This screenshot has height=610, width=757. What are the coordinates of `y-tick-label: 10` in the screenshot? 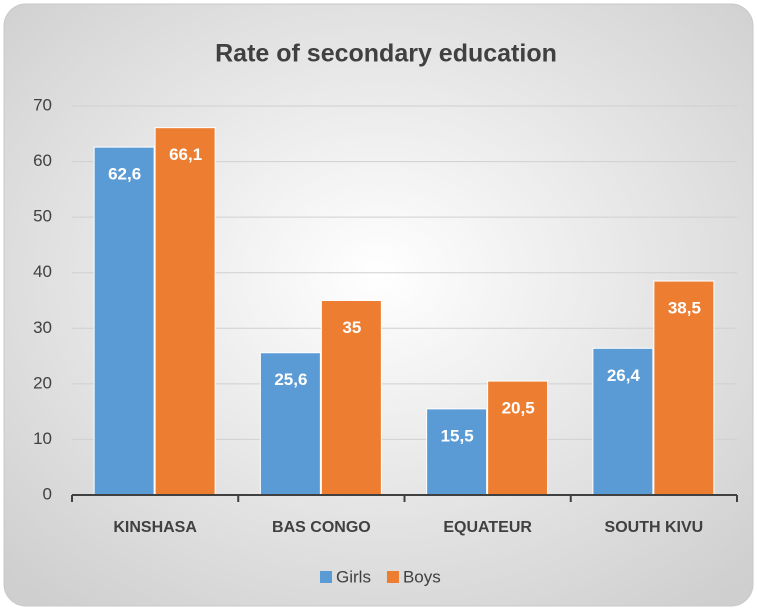 It's located at (42, 438).